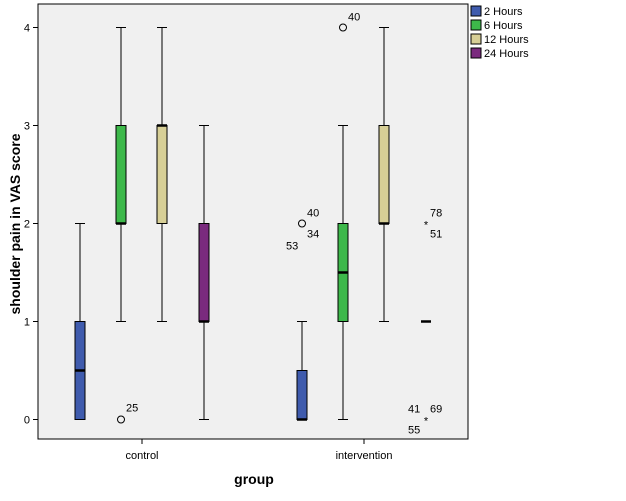 This screenshot has width=626, height=501. I want to click on x-category-label: intervention, so click(364, 456).